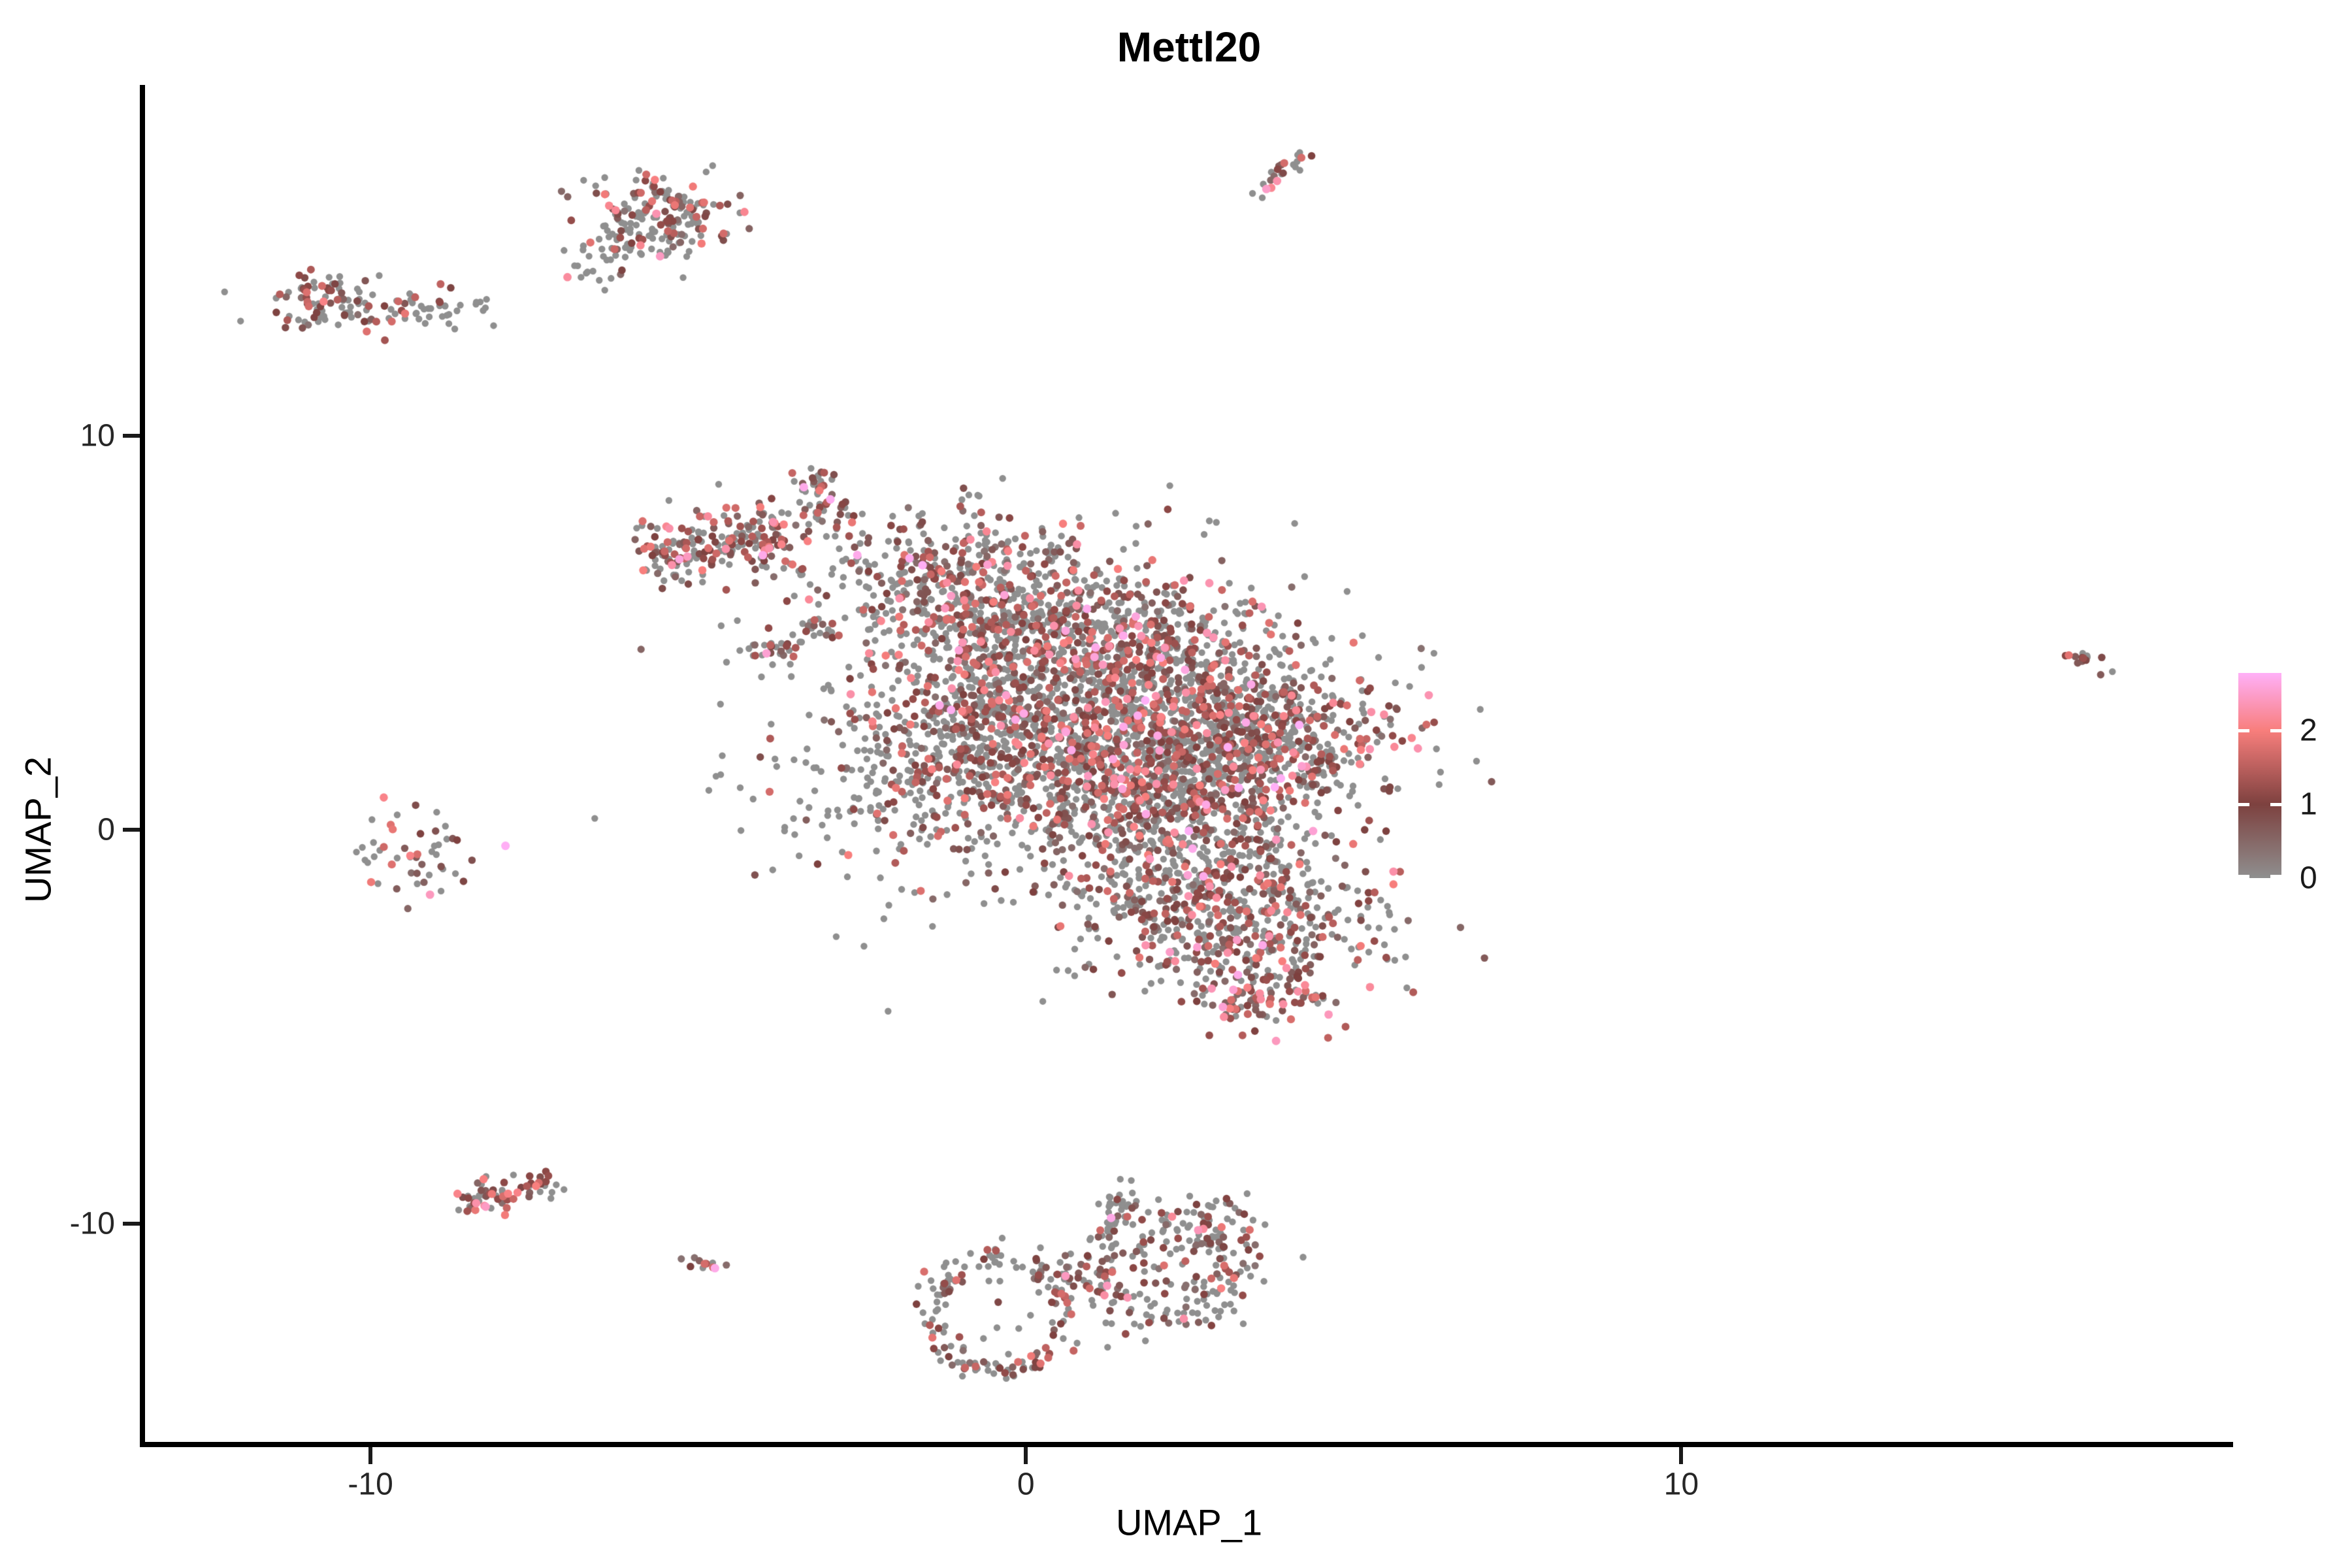  I want to click on y-tick-label: 10, so click(97, 435).